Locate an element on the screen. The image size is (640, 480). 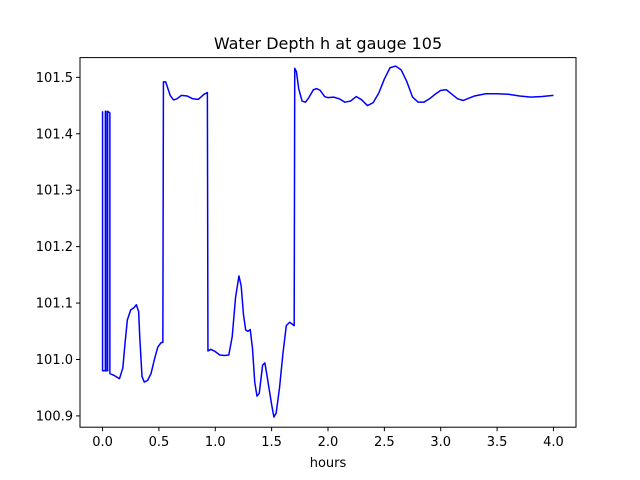
x-axis-label: hours is located at coordinates (328, 463).